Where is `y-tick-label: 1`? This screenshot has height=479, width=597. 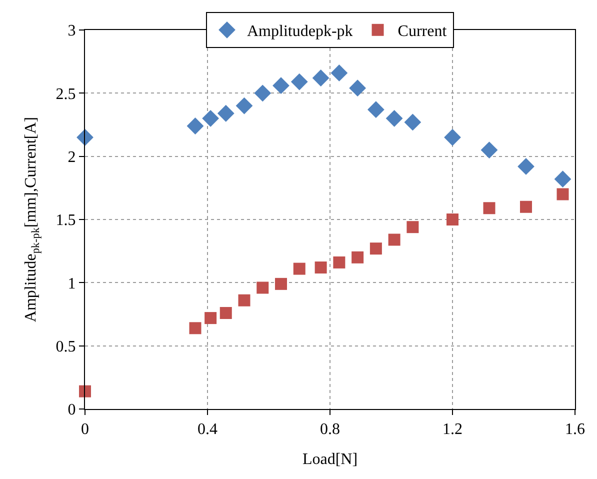 y-tick-label: 1 is located at coordinates (72, 283).